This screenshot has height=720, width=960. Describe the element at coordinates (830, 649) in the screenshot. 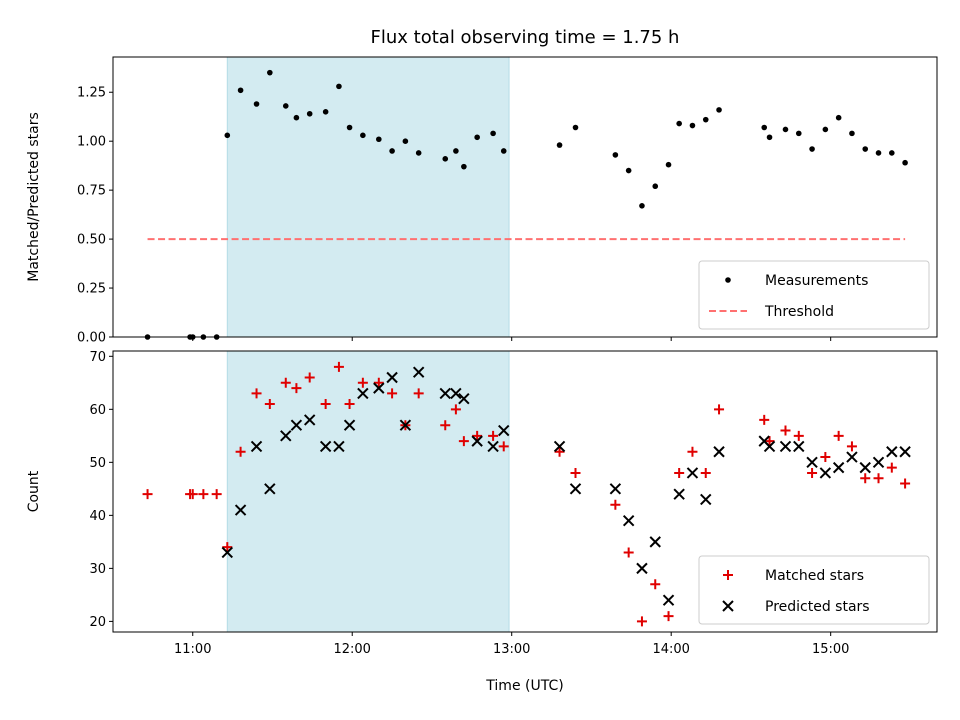

I see `x-tick-label: 15:00` at that location.